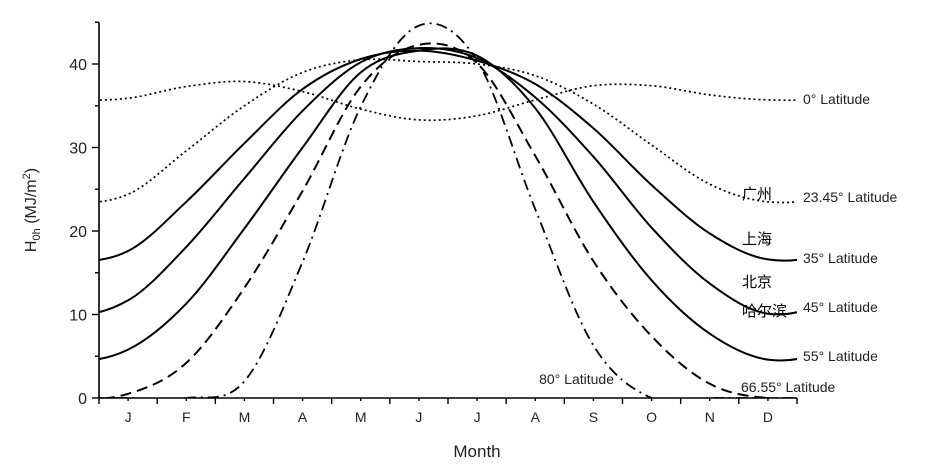 The image size is (945, 472). Describe the element at coordinates (78, 316) in the screenshot. I see `y-tick-label: 10` at that location.